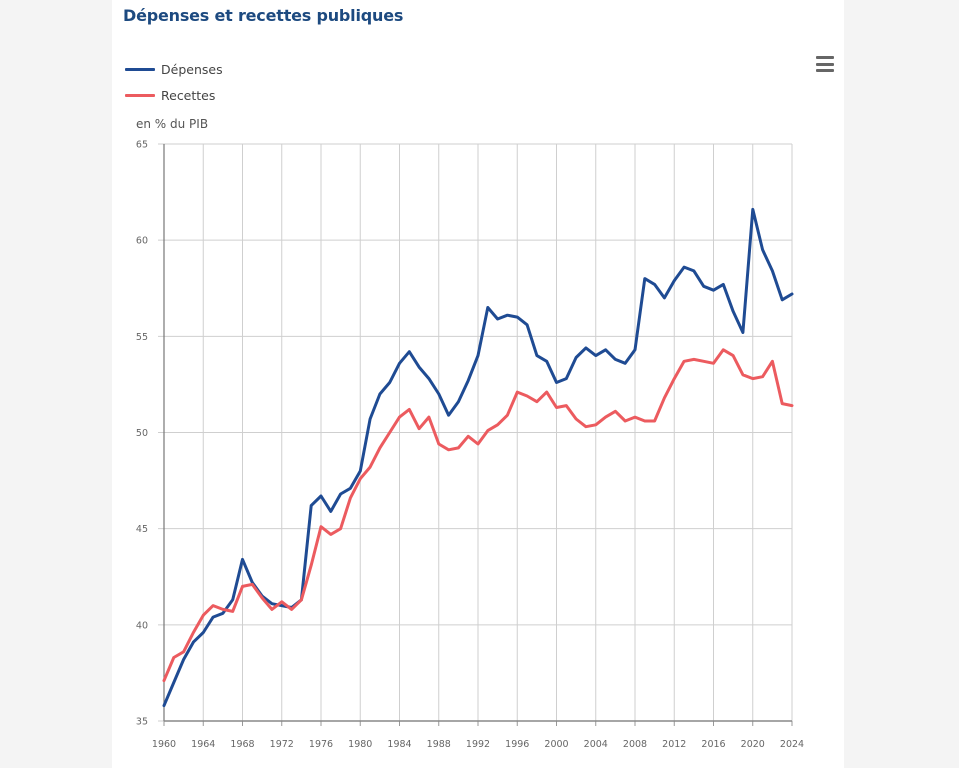 Image resolution: width=959 pixels, height=768 pixels. Describe the element at coordinates (192, 69) in the screenshot. I see `legend-label-depenses: Dépenses` at that location.